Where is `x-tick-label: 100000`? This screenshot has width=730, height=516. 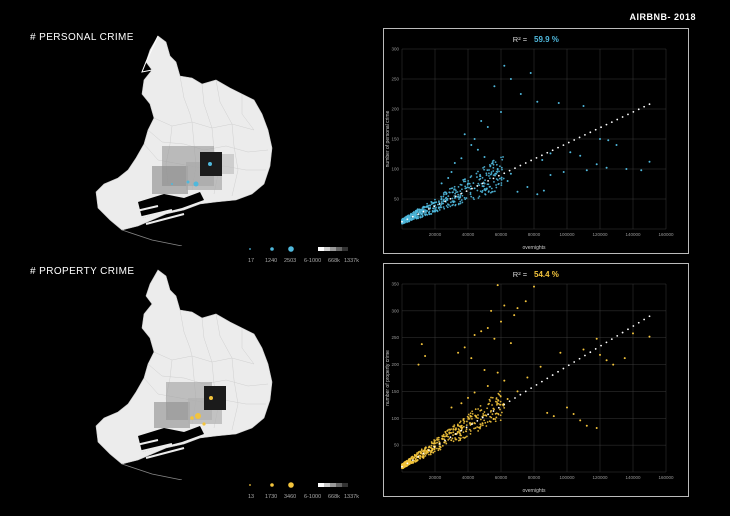 x-tick-label: 100000 is located at coordinates (567, 477).